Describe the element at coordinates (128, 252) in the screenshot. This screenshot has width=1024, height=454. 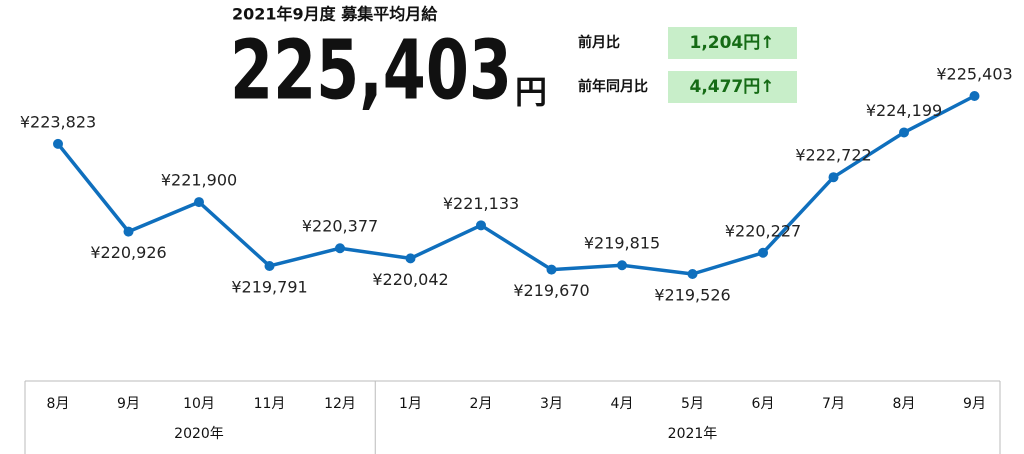
I see `value-label: ¥220,926` at that location.